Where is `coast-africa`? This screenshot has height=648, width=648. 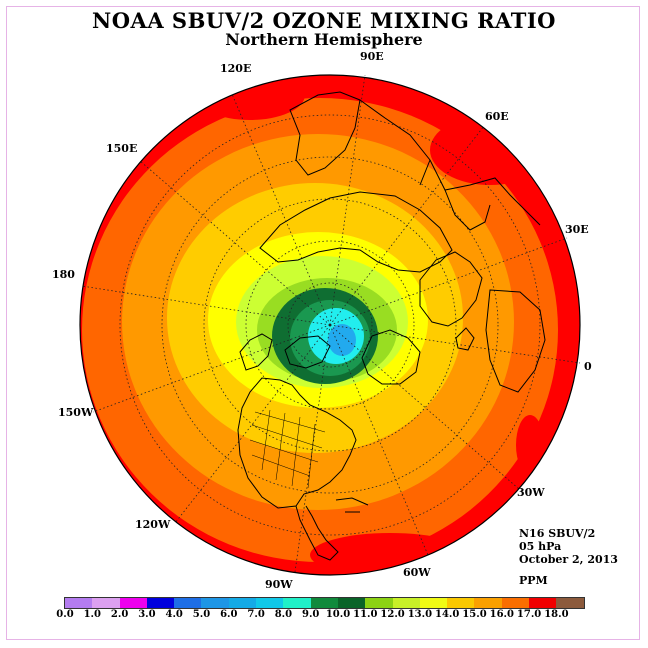 coast-africa is located at coordinates (515, 341).